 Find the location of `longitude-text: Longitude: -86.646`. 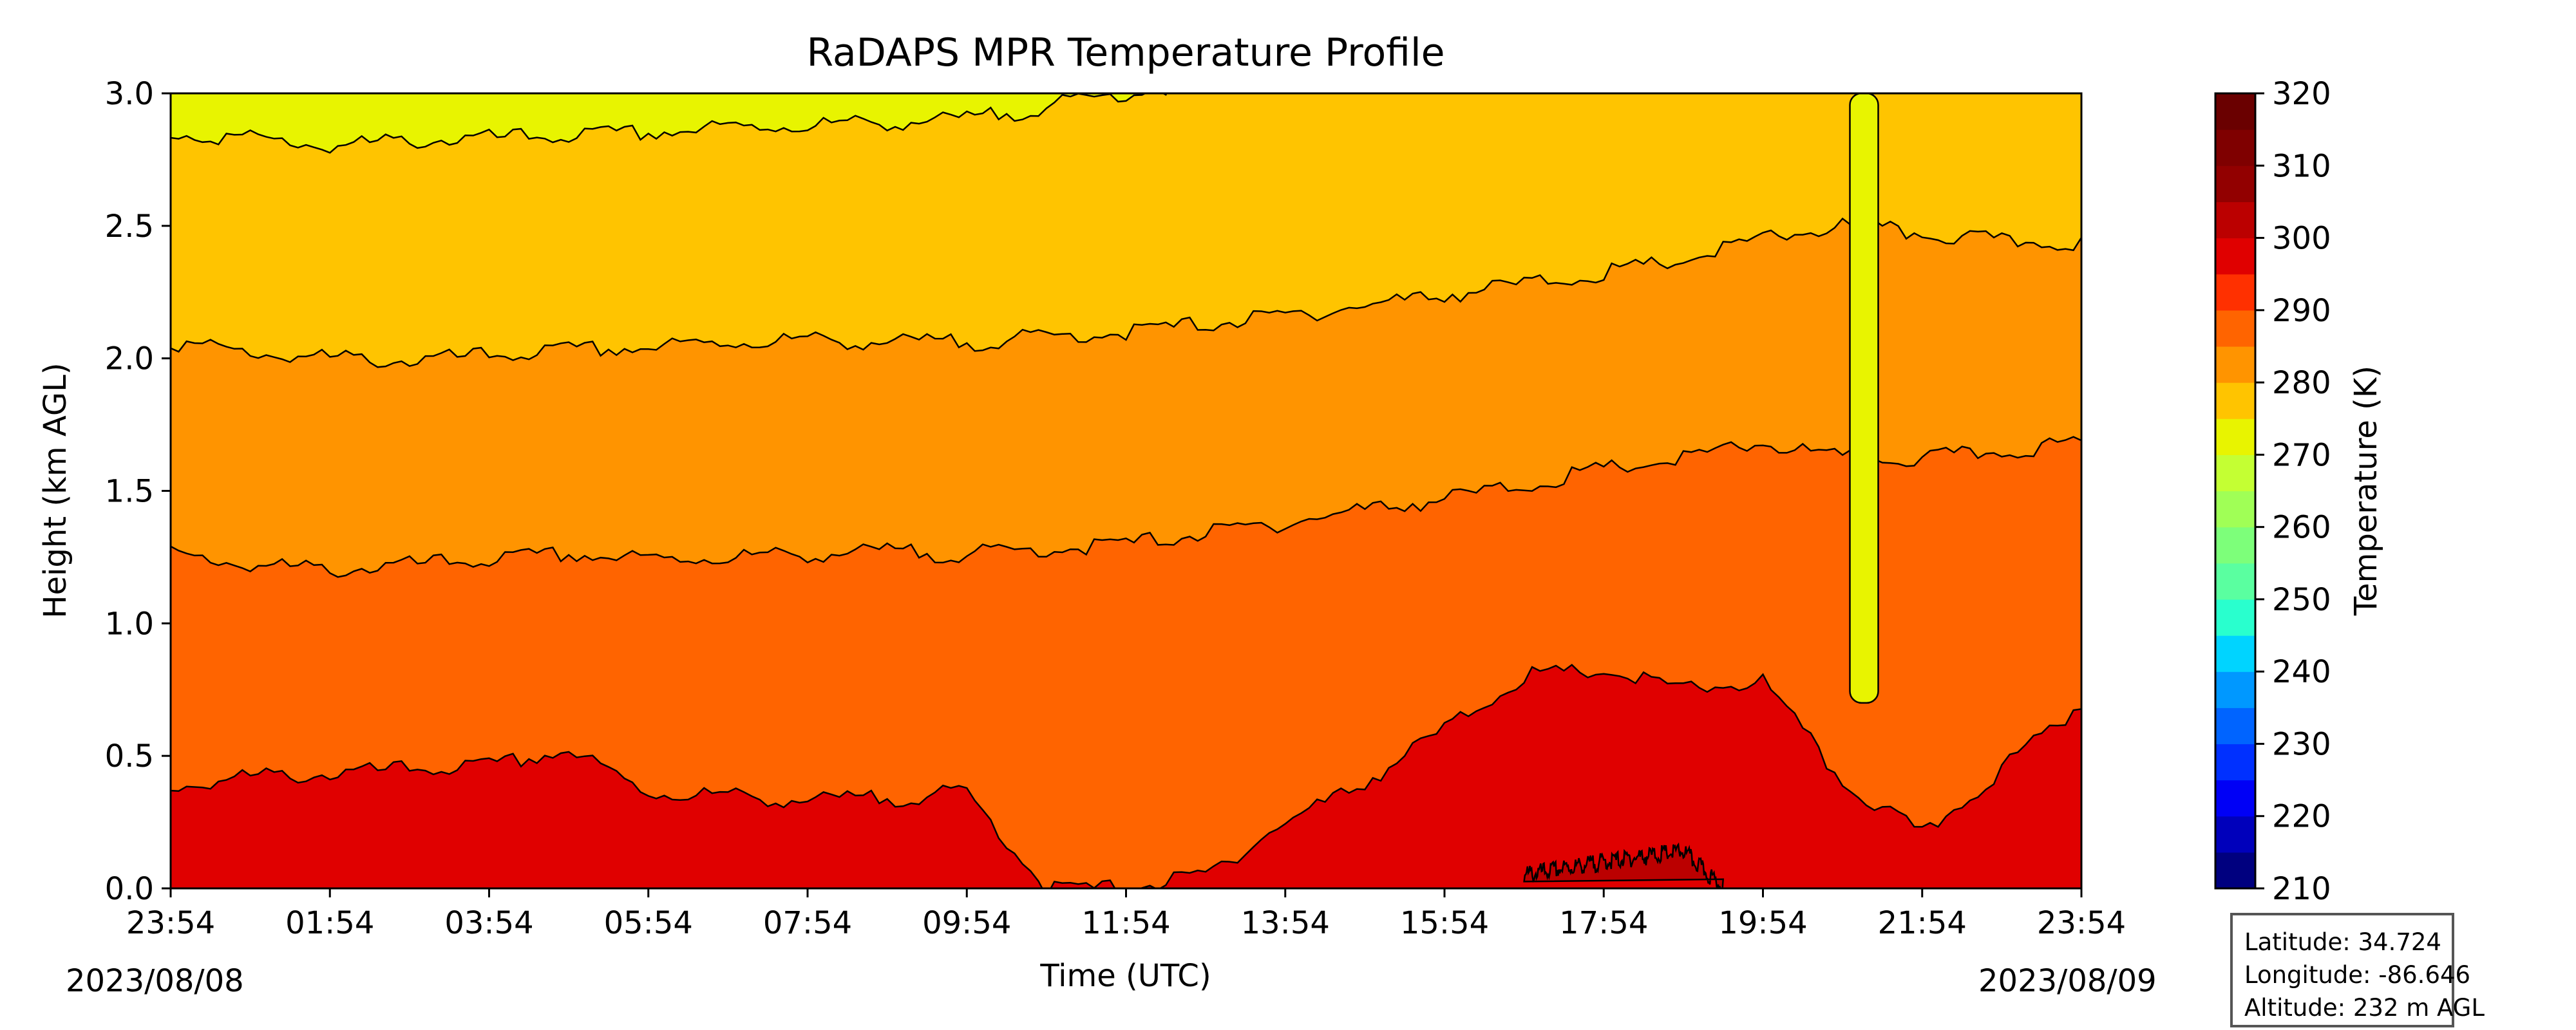

longitude-text: Longitude: -86.646 is located at coordinates (2357, 975).